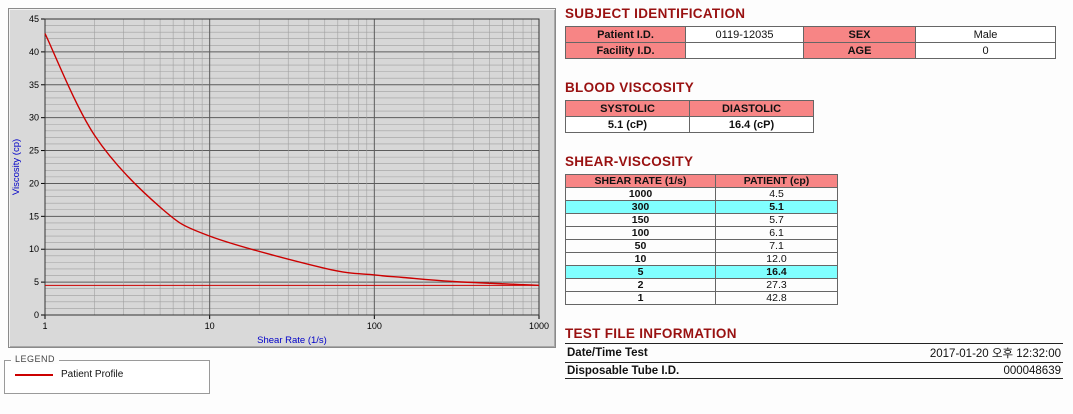 Image resolution: width=1073 pixels, height=414 pixels. I want to click on shear-patient-cell: 27.3, so click(776, 285).